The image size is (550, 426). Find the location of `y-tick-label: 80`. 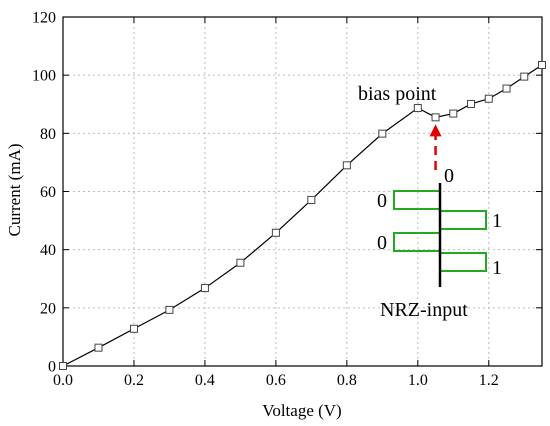

y-tick-label: 80 is located at coordinates (48, 134).